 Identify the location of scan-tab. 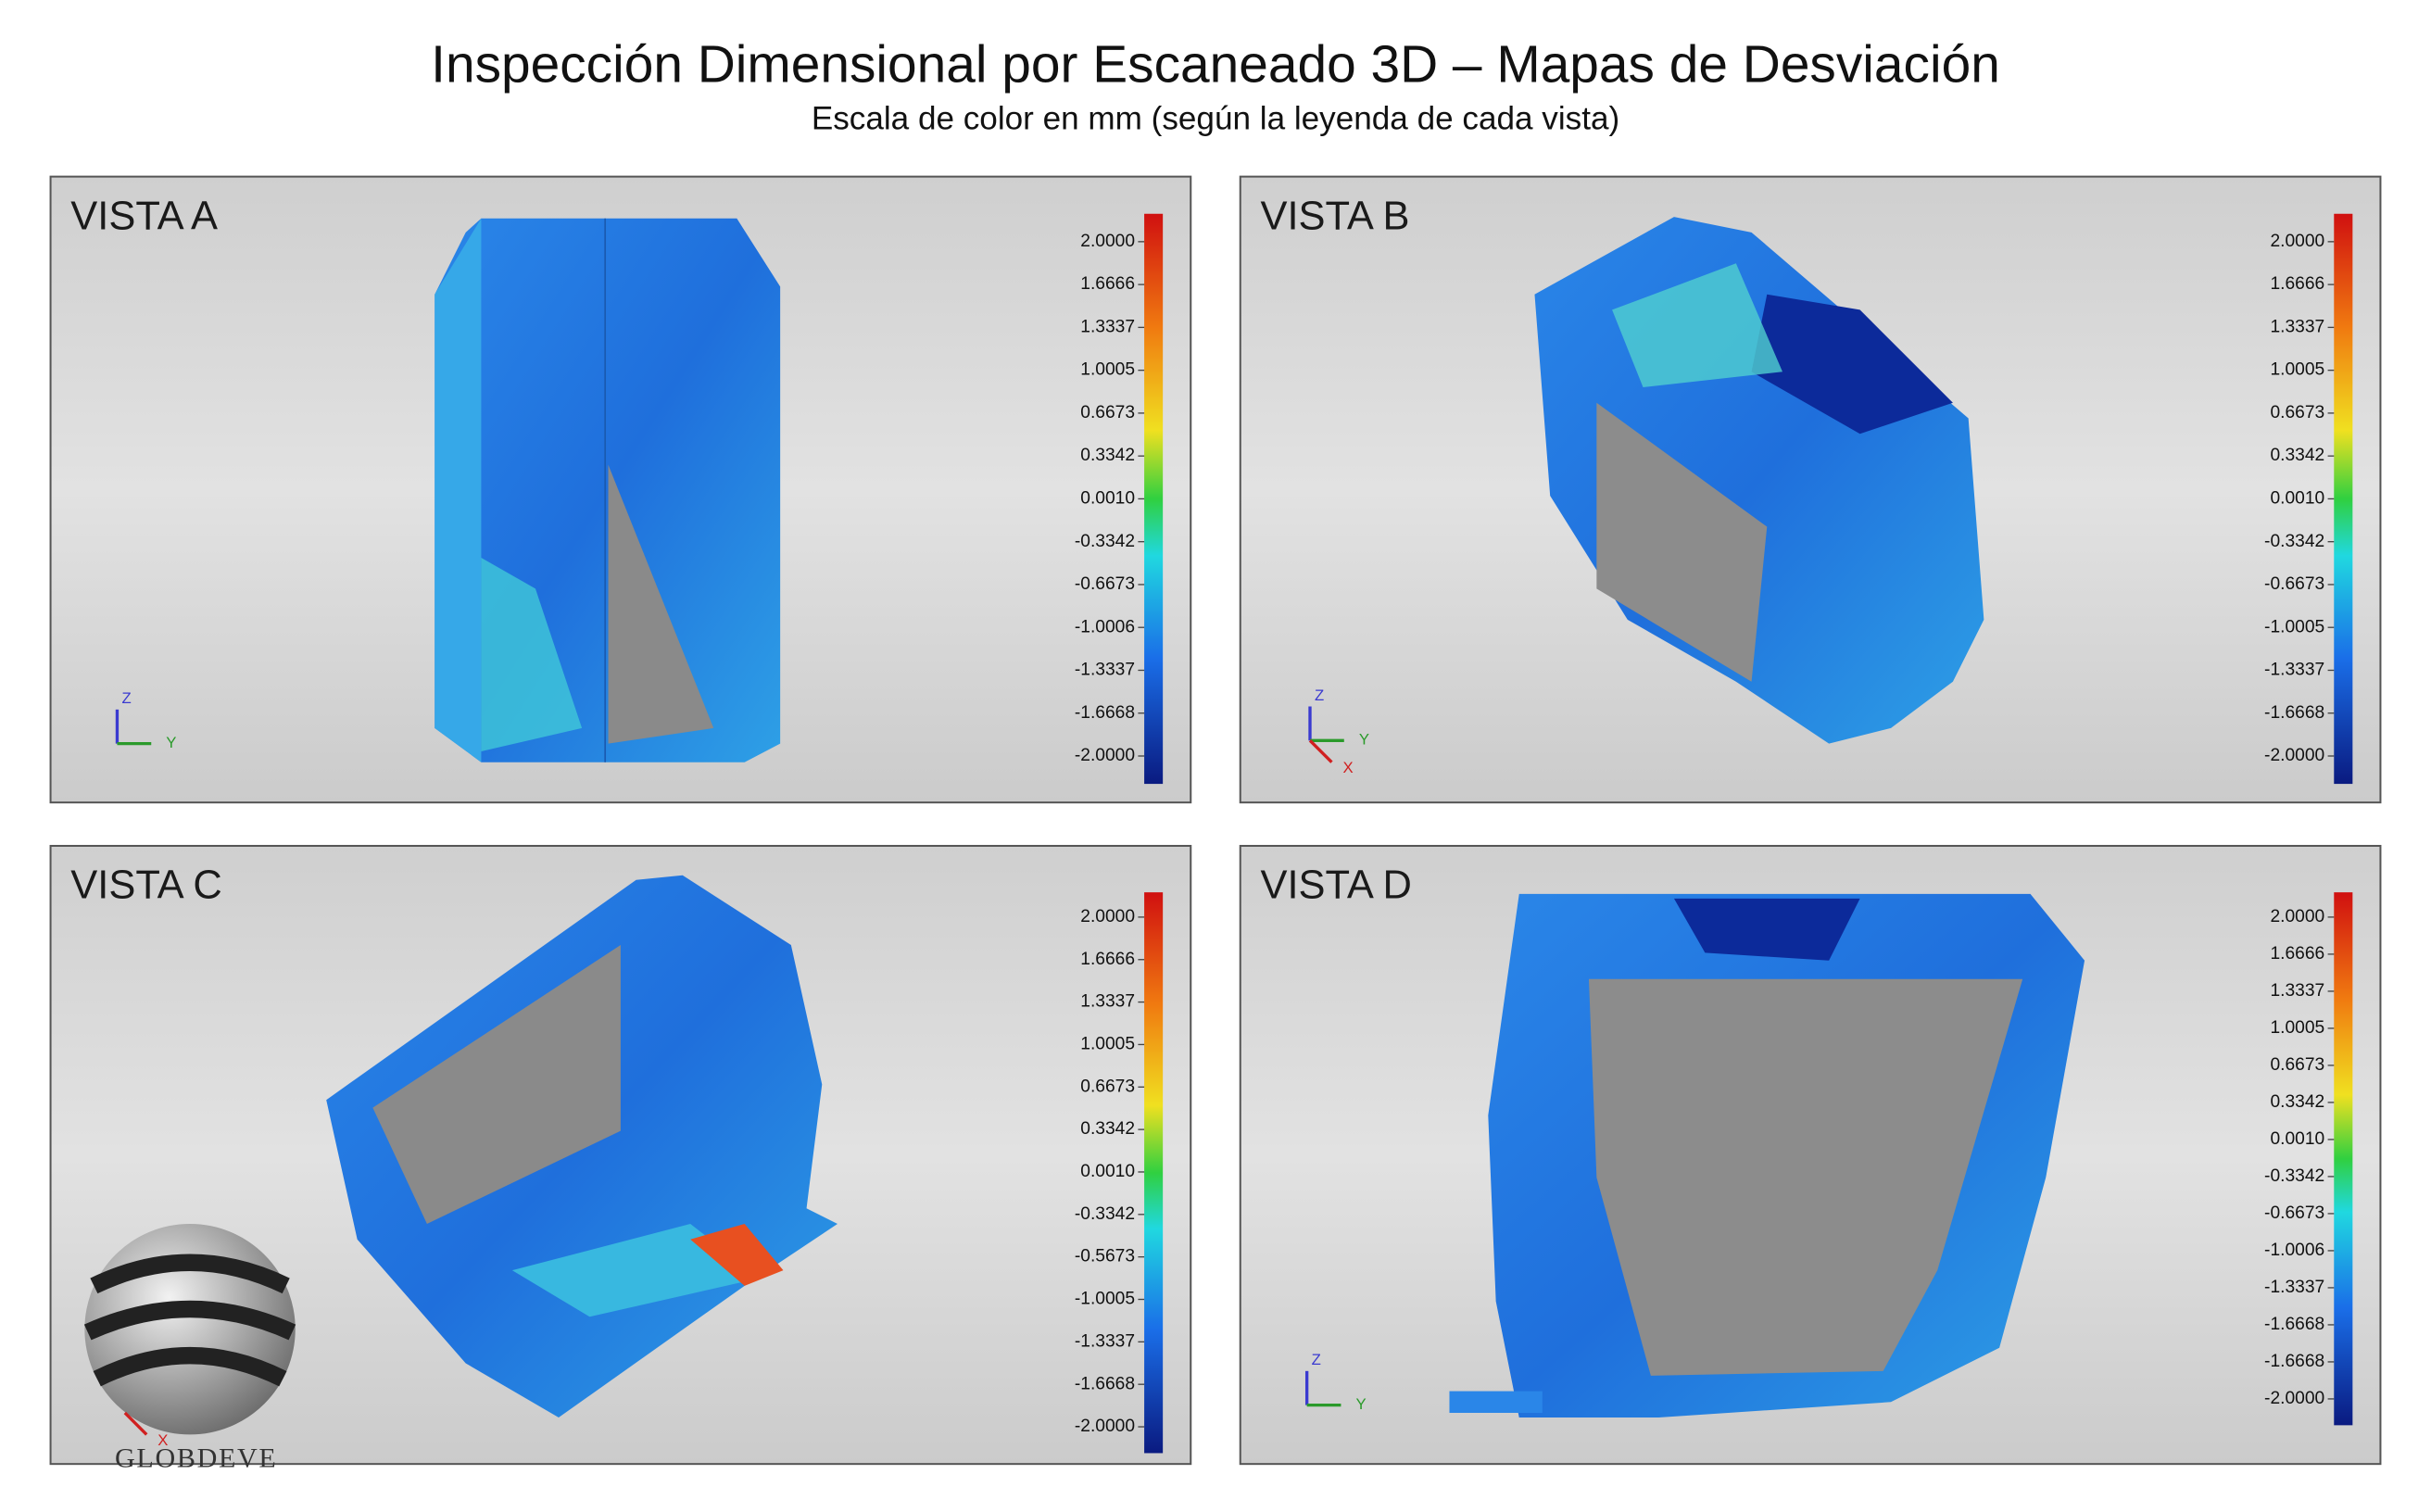
(1496, 1402).